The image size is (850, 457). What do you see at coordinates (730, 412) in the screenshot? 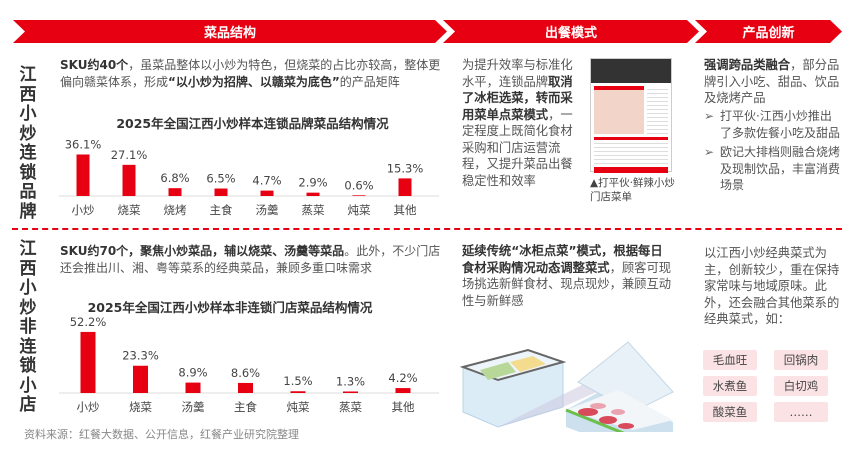
I see `dish-tag: 酸菜鱼` at bounding box center [730, 412].